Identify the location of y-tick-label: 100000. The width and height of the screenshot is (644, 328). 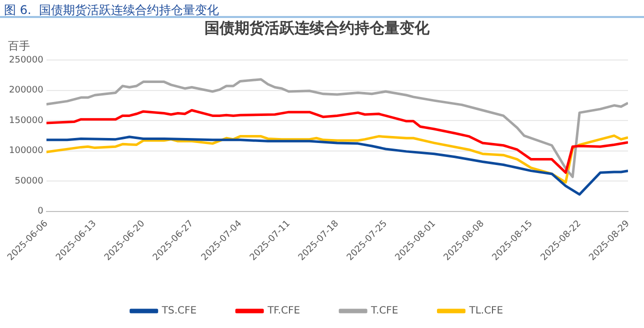
(26, 151).